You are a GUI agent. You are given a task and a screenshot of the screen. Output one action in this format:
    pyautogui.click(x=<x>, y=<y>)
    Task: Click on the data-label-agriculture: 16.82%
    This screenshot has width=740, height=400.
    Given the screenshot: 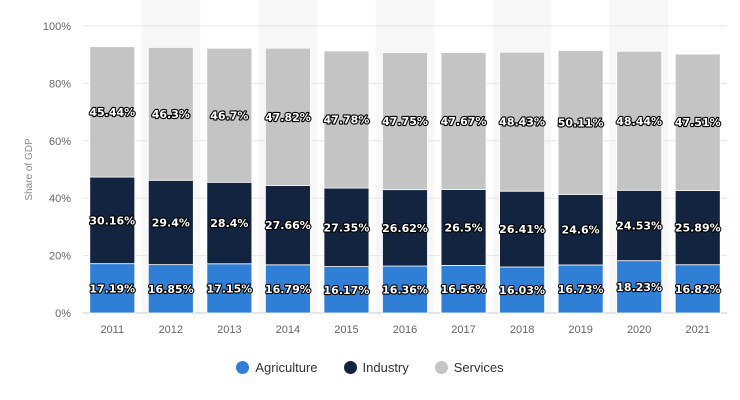 What is the action you would take?
    pyautogui.click(x=698, y=289)
    